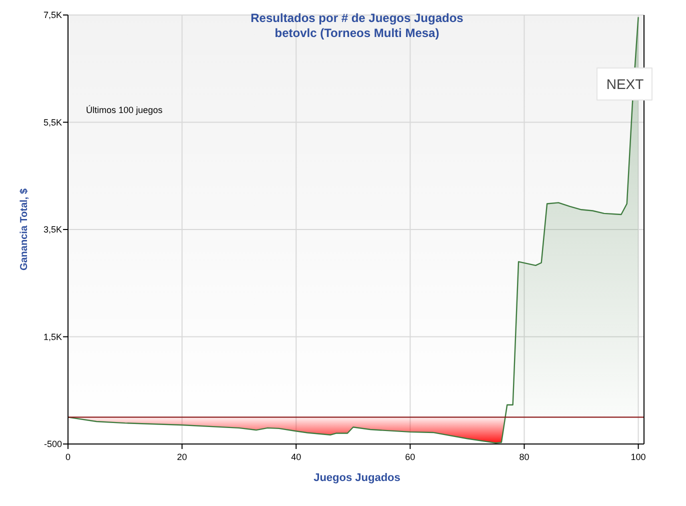  I want to click on y-tick-label: 7,5K, so click(52, 15).